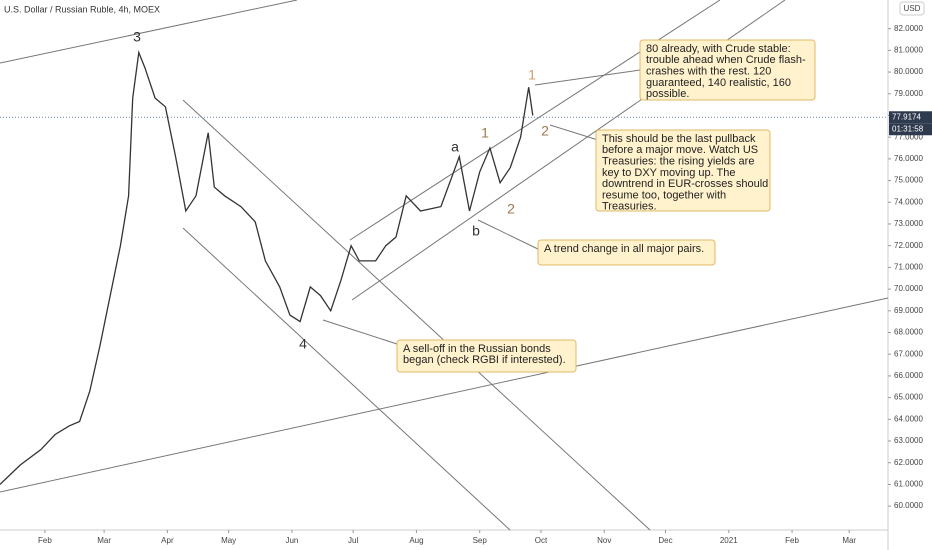 The image size is (932, 550). I want to click on chart-title: U.S. Dollar / Russian Ruble, 4h, MOEX, so click(82, 9).